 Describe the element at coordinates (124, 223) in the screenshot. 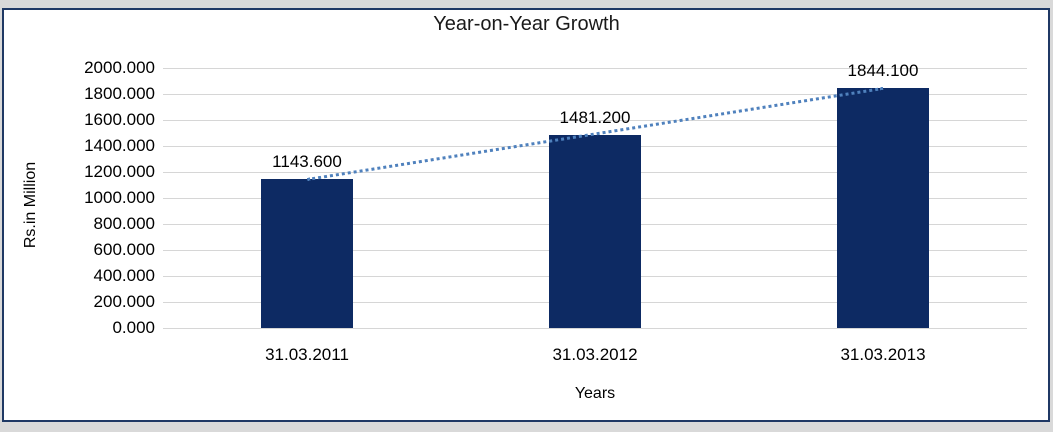

I see `y-tick-label: 800.000` at that location.